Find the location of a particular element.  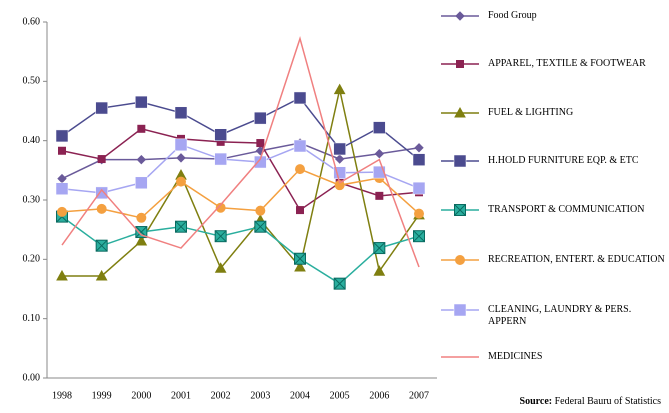

x-tick-label: 2001 is located at coordinates (181, 395).